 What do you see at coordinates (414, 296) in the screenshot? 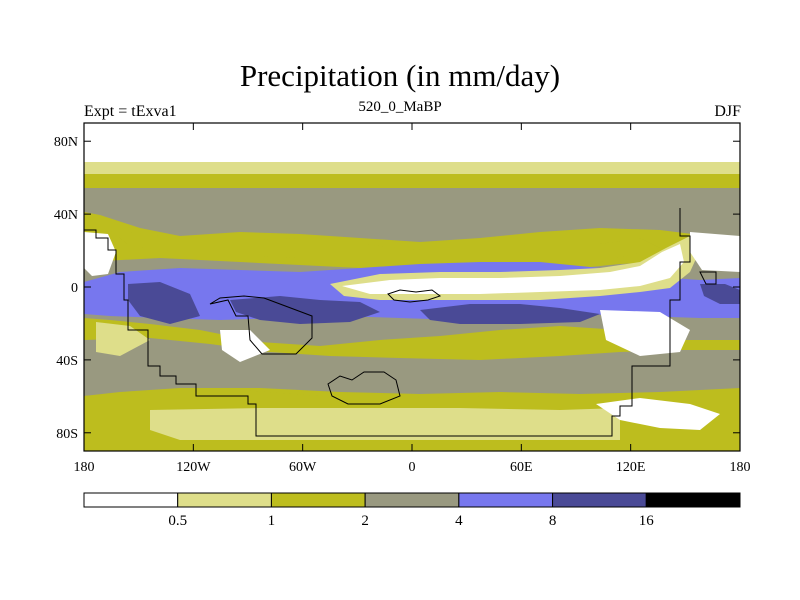
I see `outline-equatorial-island` at bounding box center [414, 296].